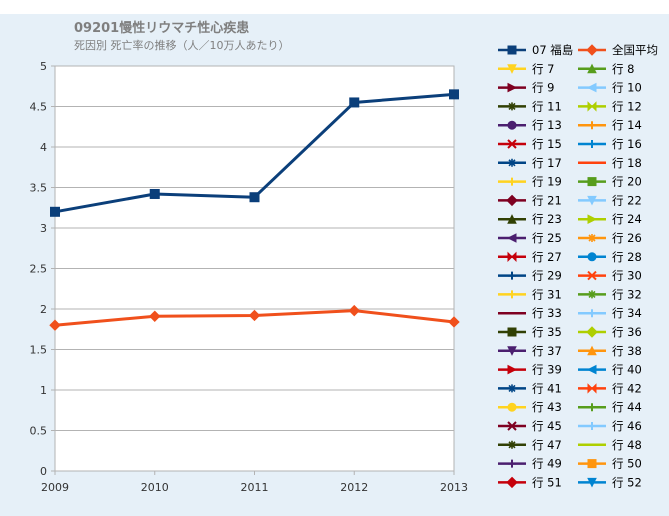 Image resolution: width=669 pixels, height=516 pixels. Describe the element at coordinates (610, 163) in the screenshot. I see `legend-item: 行 18` at that location.